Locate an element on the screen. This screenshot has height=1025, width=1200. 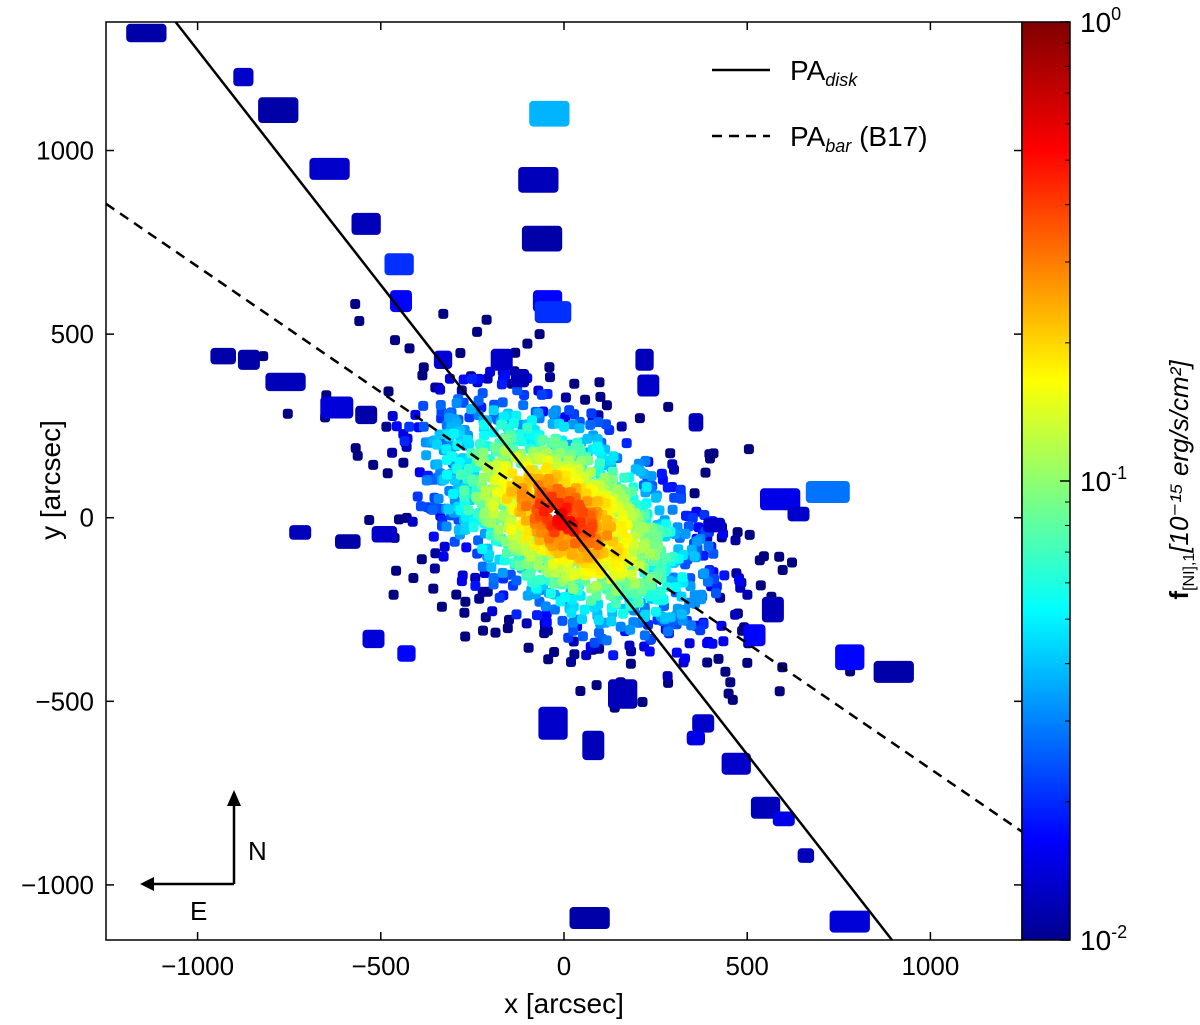
y-tick-label: 1000 is located at coordinates (65, 151).